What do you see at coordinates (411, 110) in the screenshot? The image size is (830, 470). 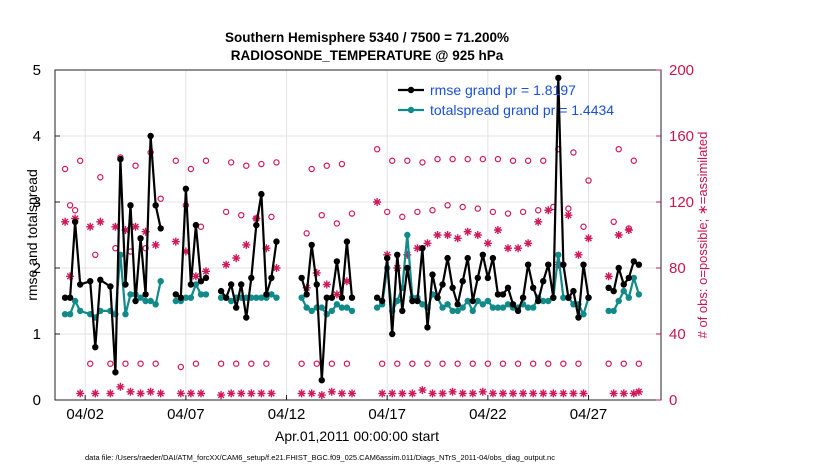 I see `legend-marker-totalspread` at bounding box center [411, 110].